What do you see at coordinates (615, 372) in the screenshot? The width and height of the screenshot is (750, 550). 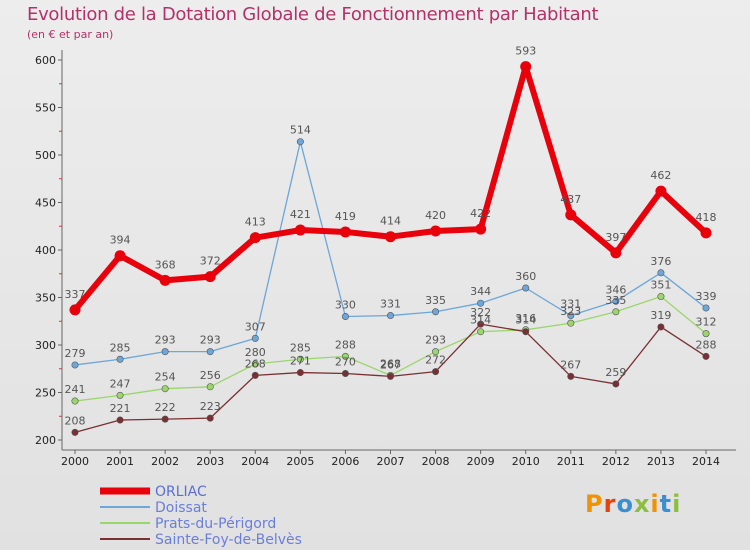 I see `data-label: 259` at bounding box center [615, 372].